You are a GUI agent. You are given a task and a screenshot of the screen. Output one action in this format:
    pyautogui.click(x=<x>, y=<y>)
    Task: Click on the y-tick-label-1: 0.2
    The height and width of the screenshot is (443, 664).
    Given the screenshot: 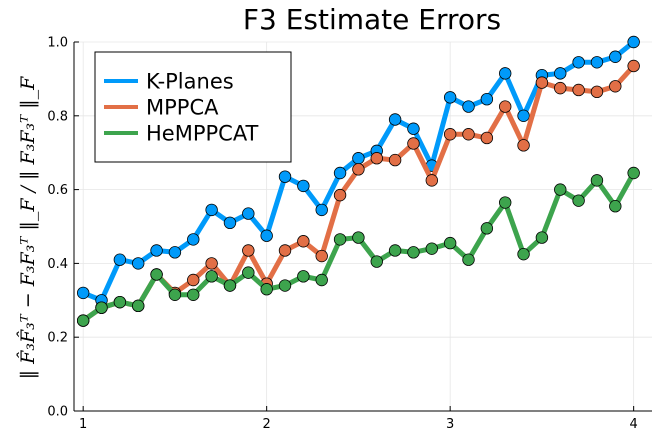 What is the action you would take?
    pyautogui.click(x=57, y=338)
    